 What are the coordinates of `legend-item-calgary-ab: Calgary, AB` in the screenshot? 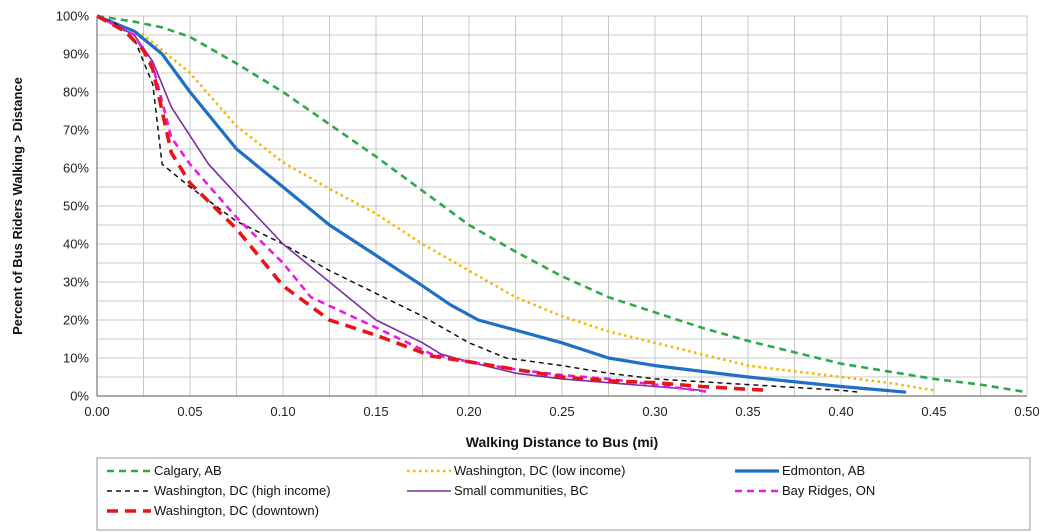 It's located at (164, 470).